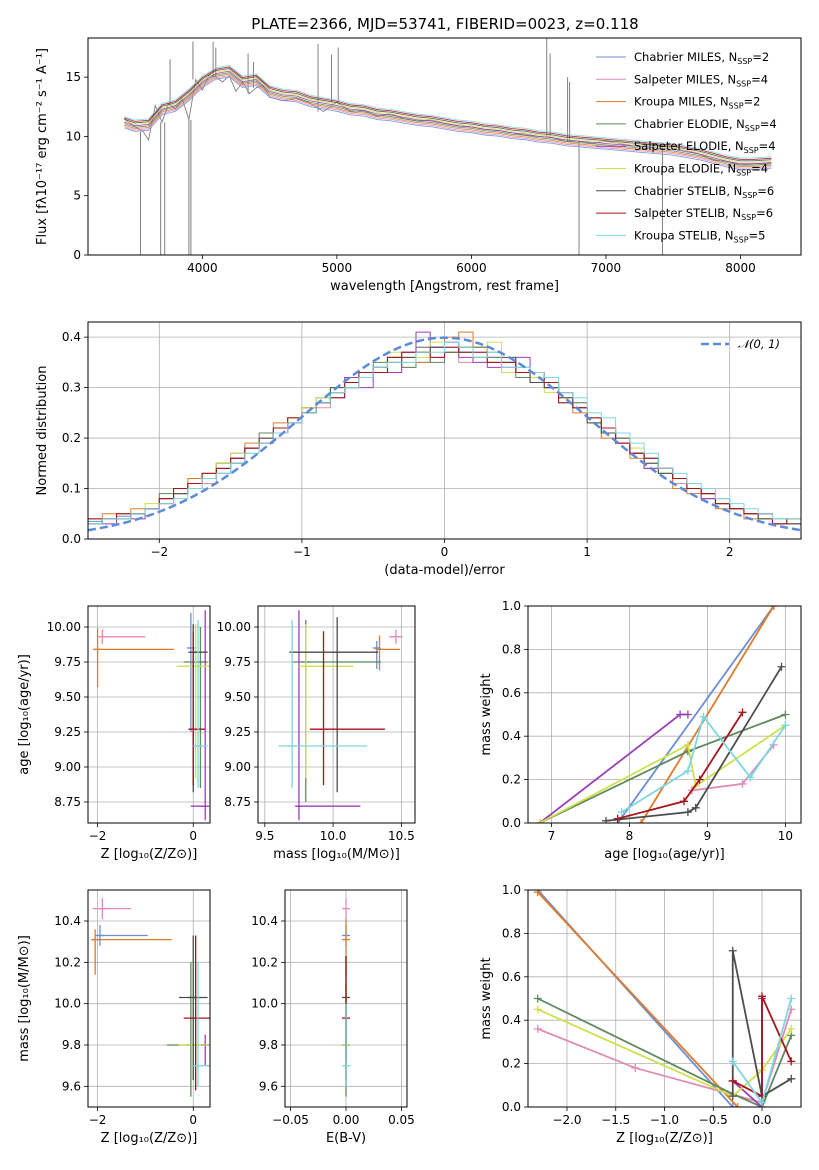  What do you see at coordinates (703, 214) in the screenshot?
I see `legend-label: Salpeter STELIB, NSSP=6` at bounding box center [703, 214].